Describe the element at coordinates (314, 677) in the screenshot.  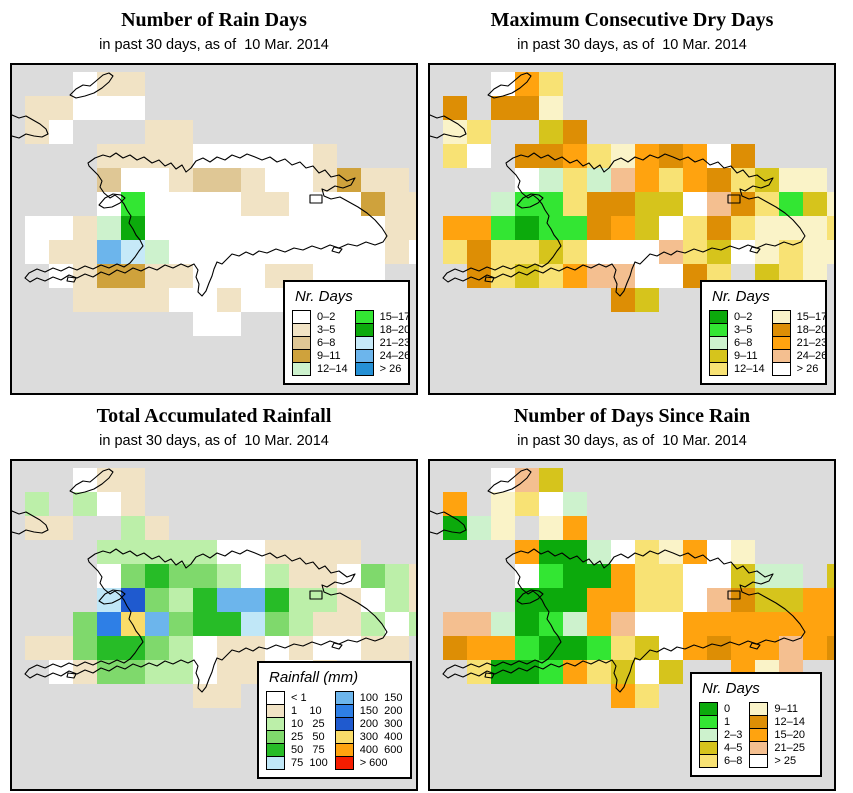
I see `legend-title: Rainfall (mm)` at that location.